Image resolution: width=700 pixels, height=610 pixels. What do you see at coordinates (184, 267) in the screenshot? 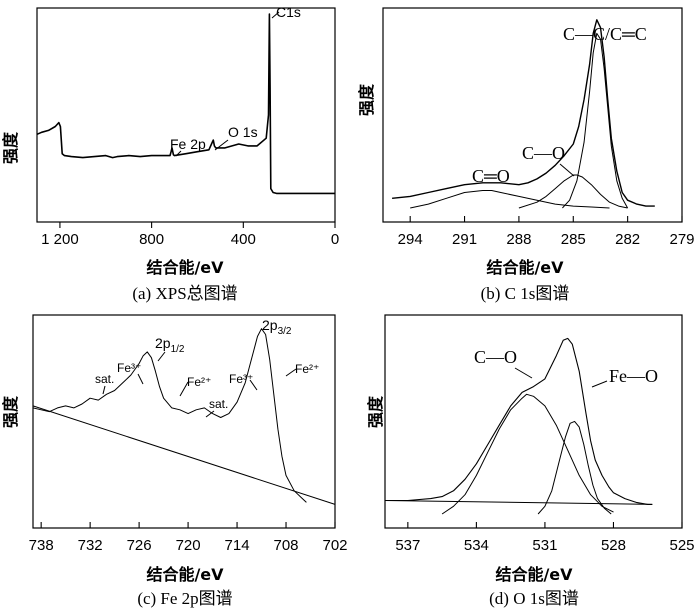
I see `panel-a-xlabel: 结合能/eV` at bounding box center [184, 267].